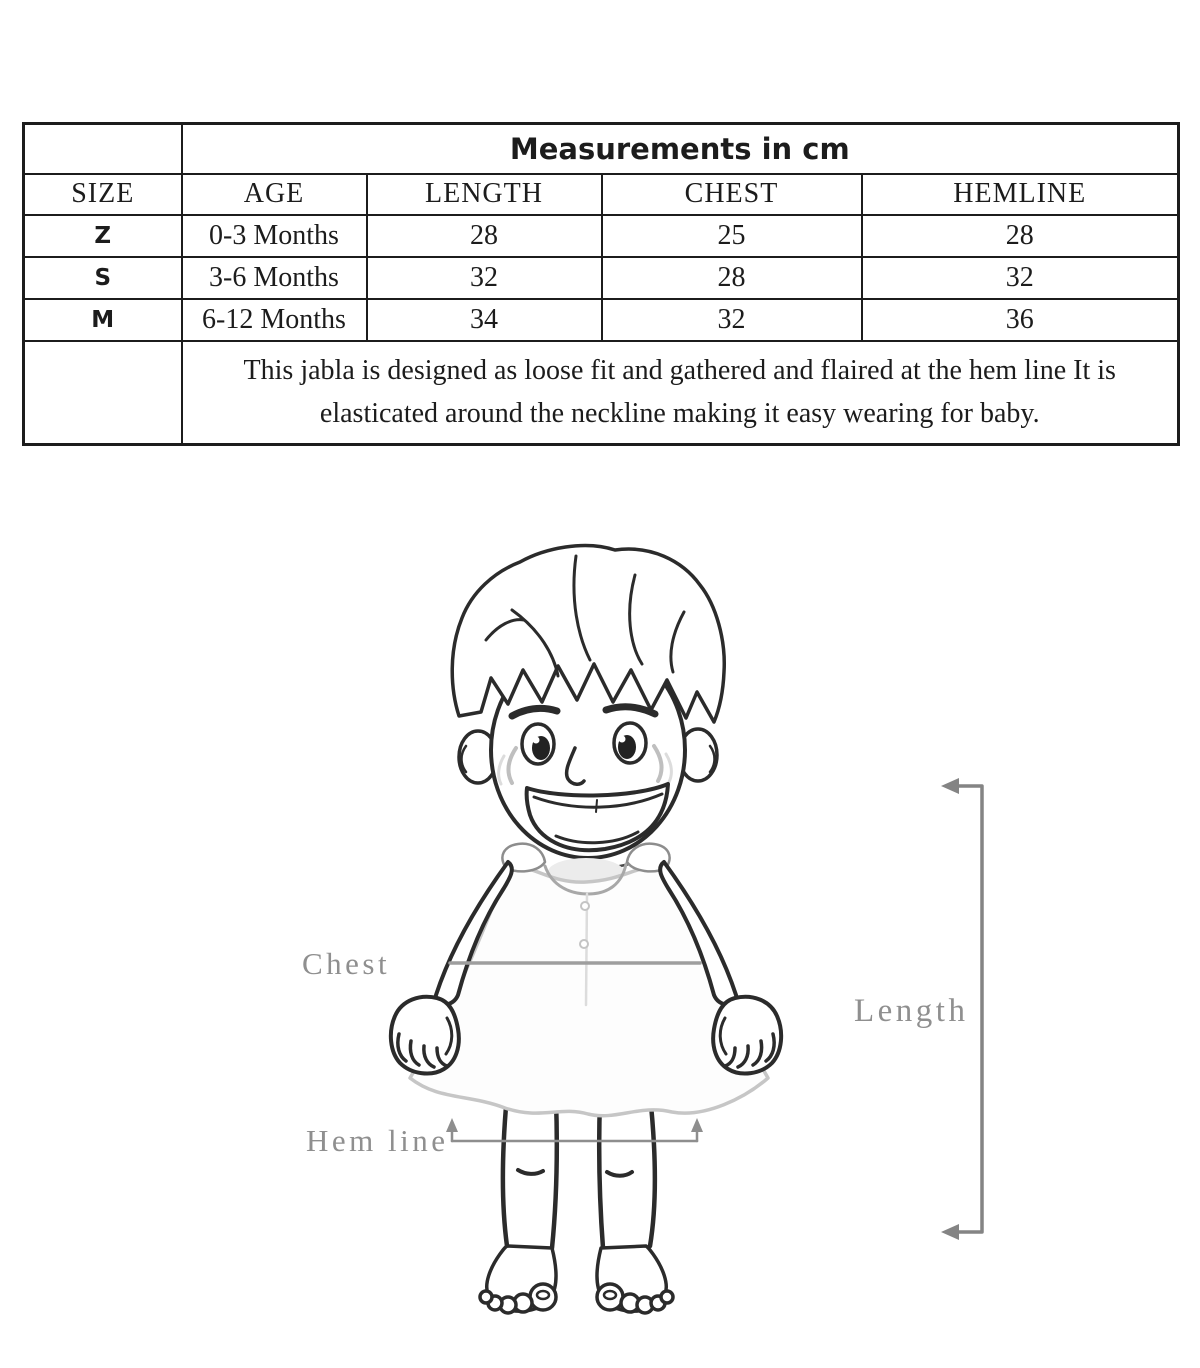 The image size is (1200, 1368). What do you see at coordinates (731, 277) in the screenshot?
I see `chest-value: 28` at bounding box center [731, 277].